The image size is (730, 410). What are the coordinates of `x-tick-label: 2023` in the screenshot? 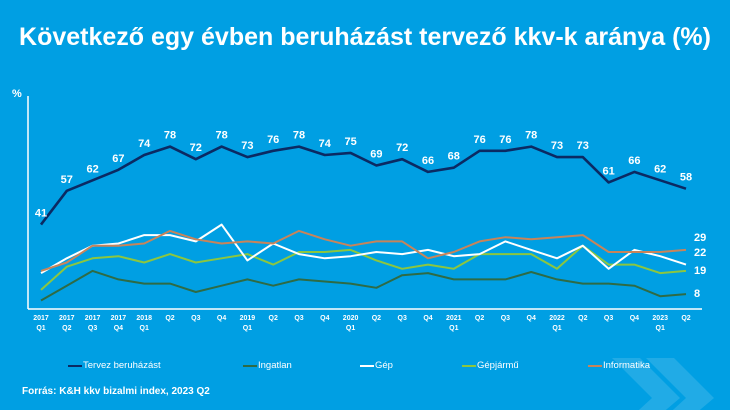 It's located at (660, 318).